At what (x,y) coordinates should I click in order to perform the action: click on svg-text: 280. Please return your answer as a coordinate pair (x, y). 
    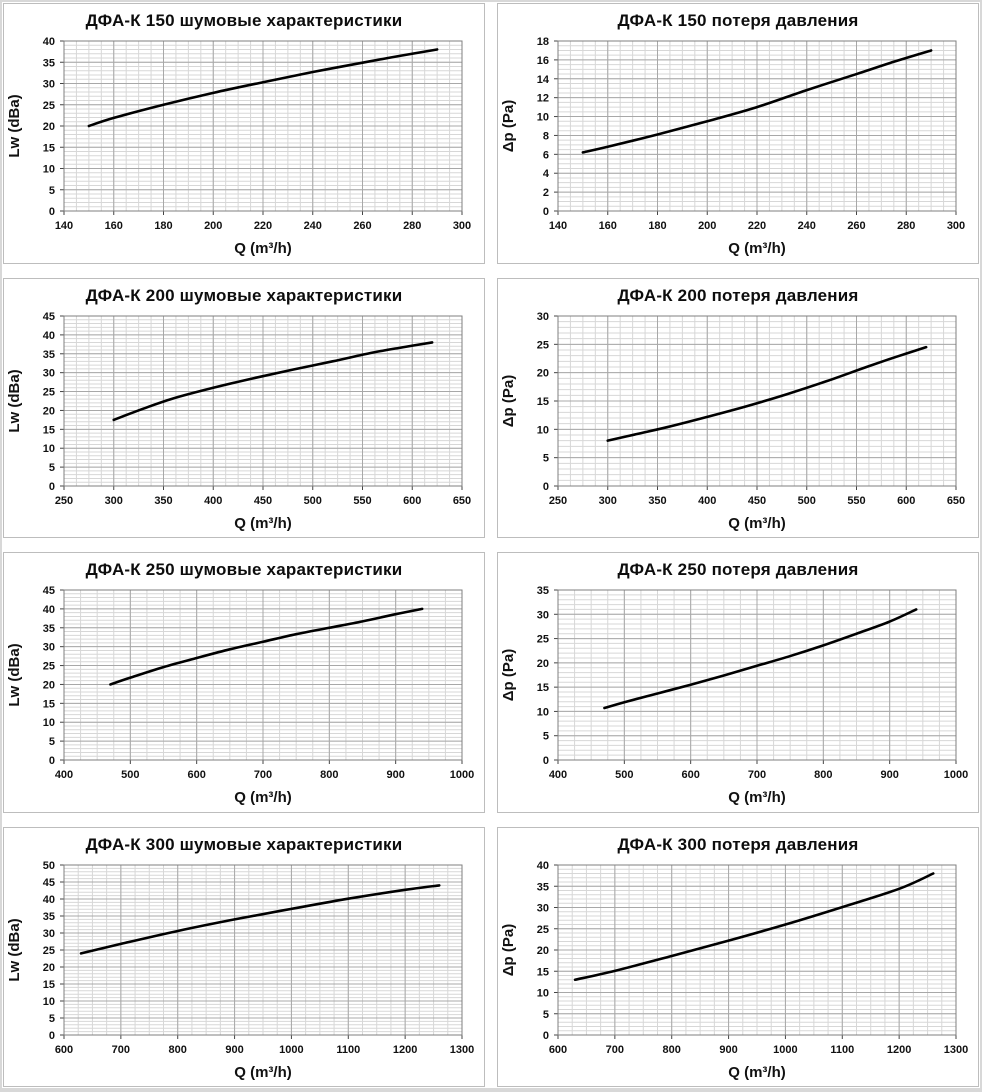
    Looking at the image, I should click on (906, 226).